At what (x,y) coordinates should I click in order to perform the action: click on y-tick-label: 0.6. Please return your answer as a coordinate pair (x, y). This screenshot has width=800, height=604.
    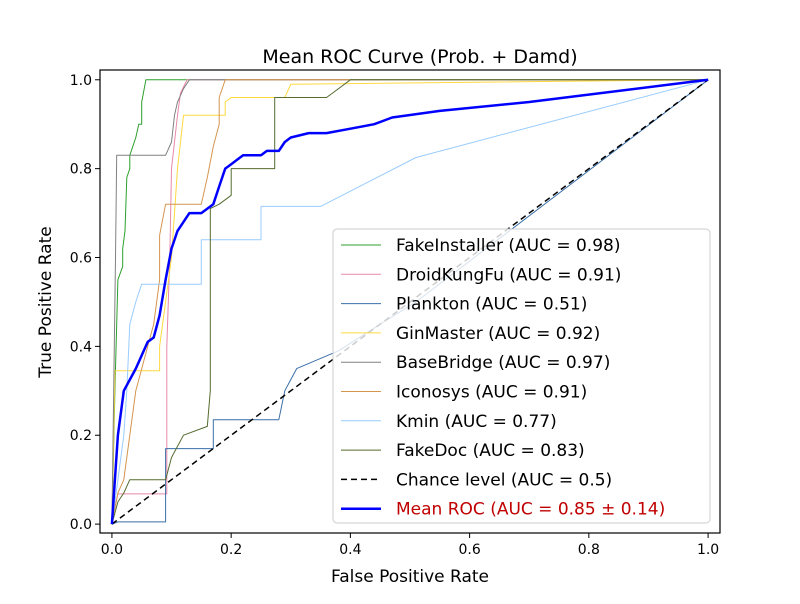
    Looking at the image, I should click on (81, 259).